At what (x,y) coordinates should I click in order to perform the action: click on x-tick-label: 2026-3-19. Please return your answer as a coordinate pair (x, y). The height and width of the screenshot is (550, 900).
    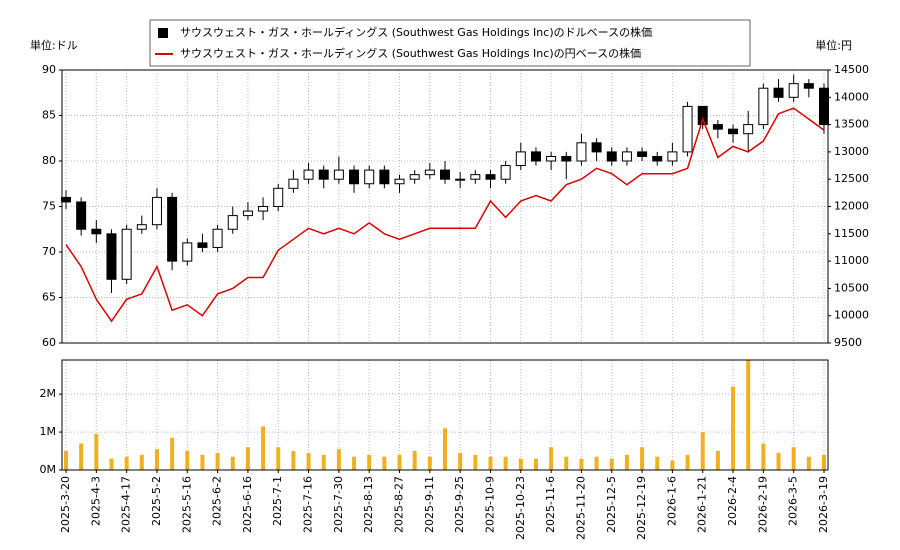
    Looking at the image, I should click on (823, 504).